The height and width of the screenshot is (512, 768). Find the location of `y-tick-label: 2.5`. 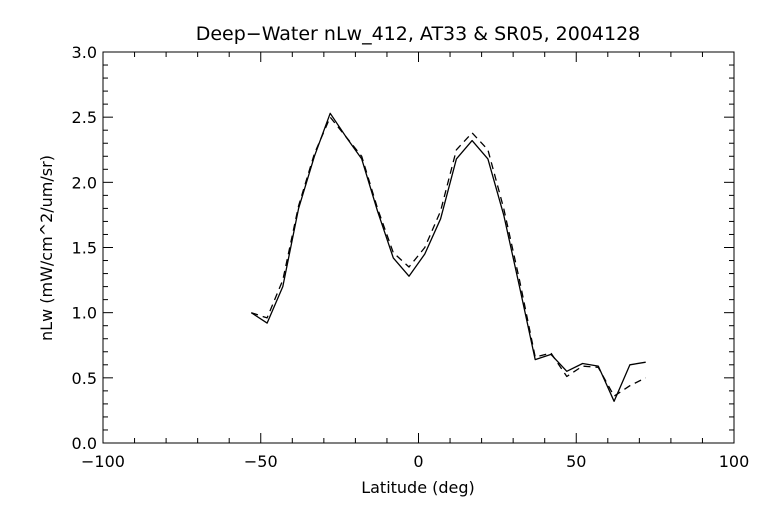

y-tick-label: 2.5 is located at coordinates (84, 117).